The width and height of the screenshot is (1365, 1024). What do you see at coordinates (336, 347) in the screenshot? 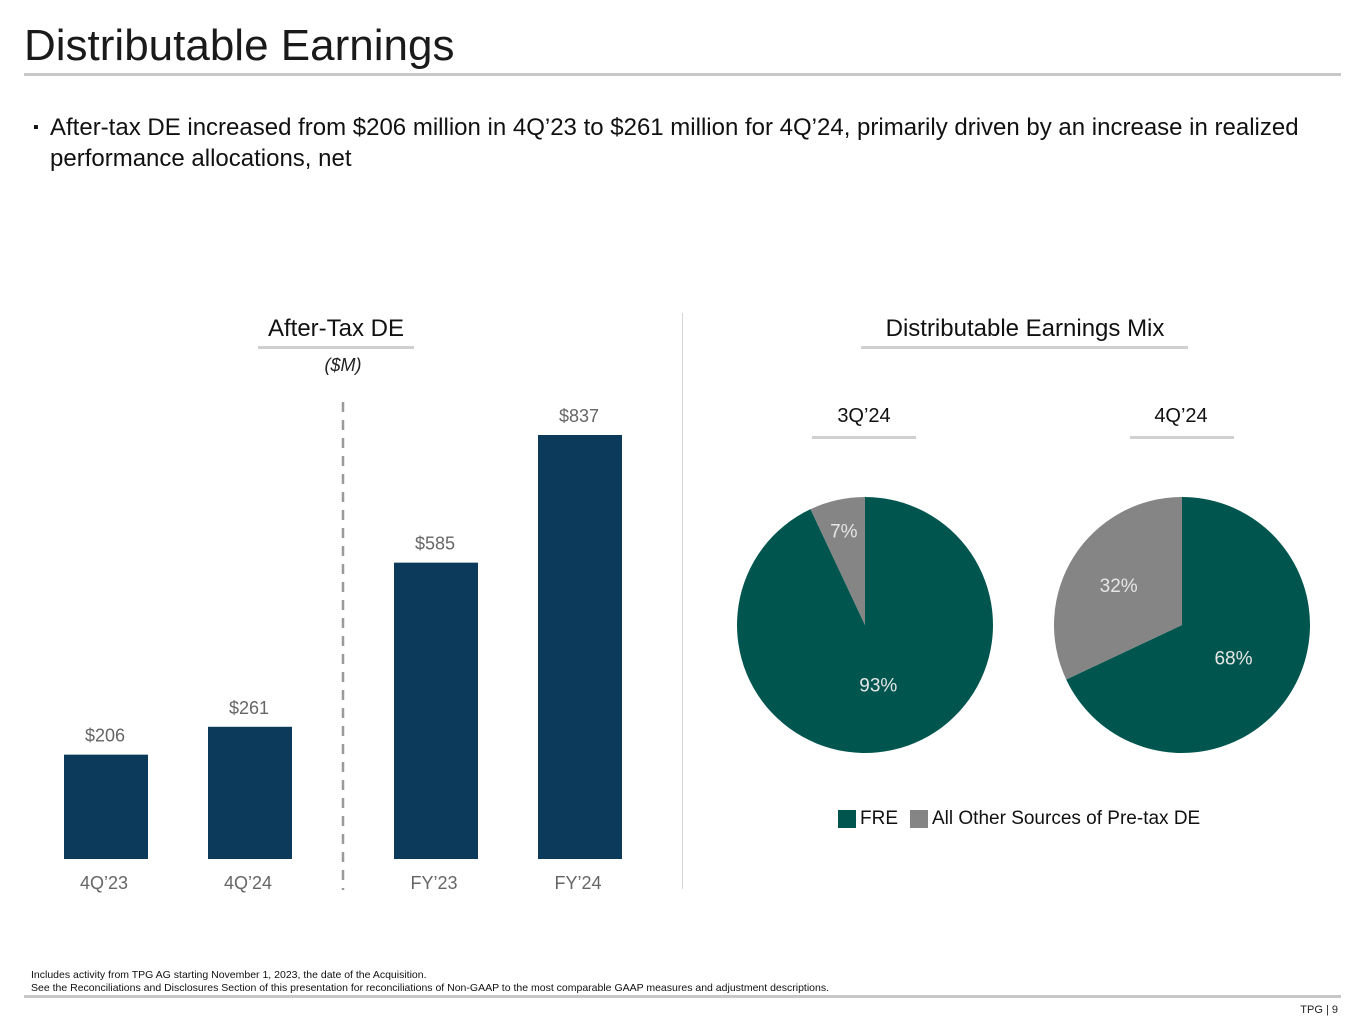
I see `bar-chart-title-rule` at bounding box center [336, 347].